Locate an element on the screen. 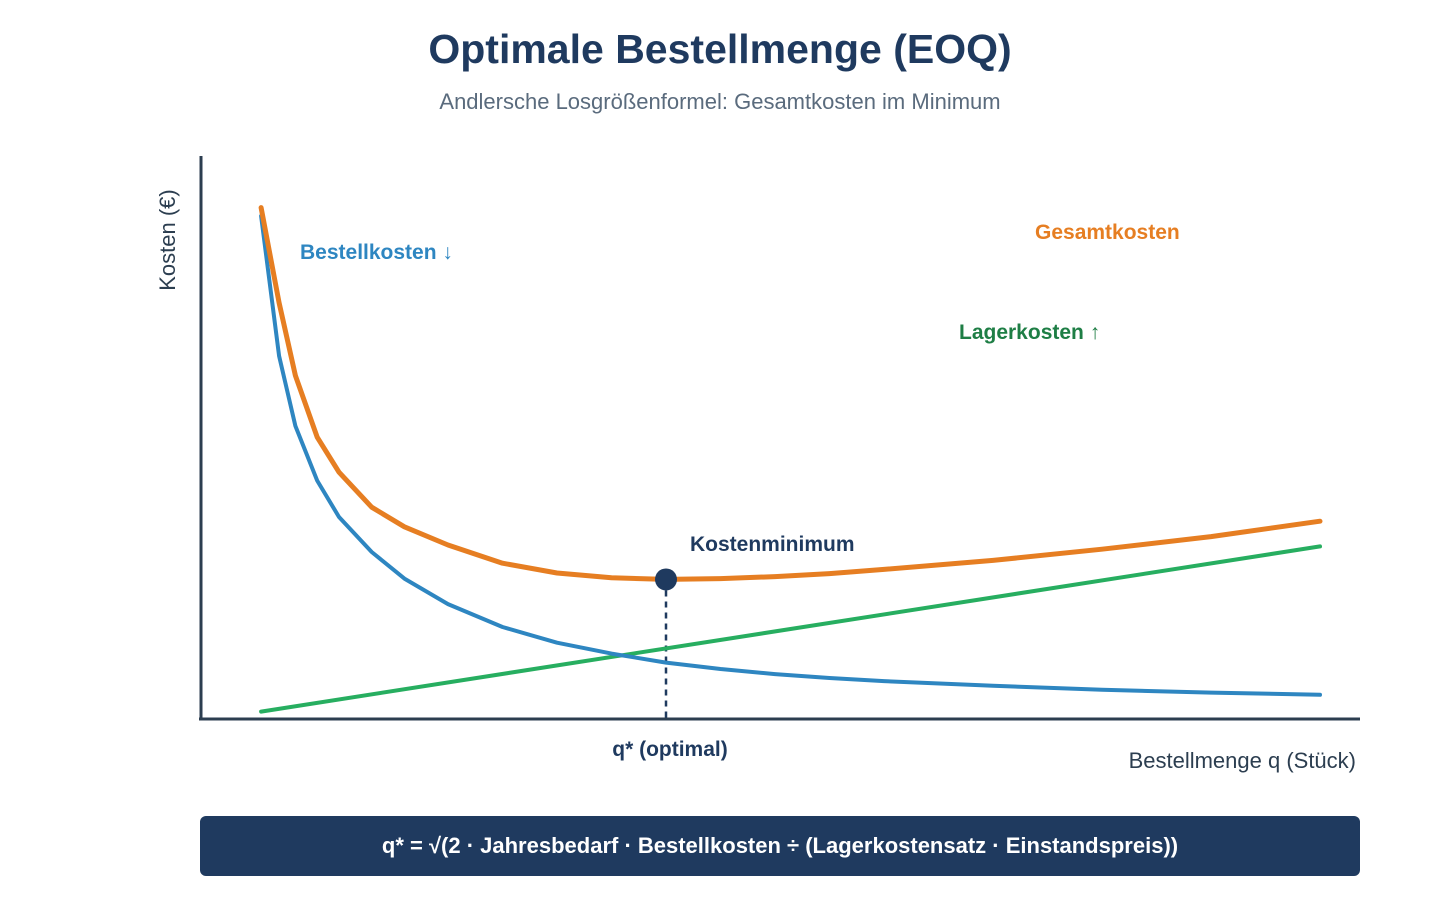  optimum-point is located at coordinates (666, 579).